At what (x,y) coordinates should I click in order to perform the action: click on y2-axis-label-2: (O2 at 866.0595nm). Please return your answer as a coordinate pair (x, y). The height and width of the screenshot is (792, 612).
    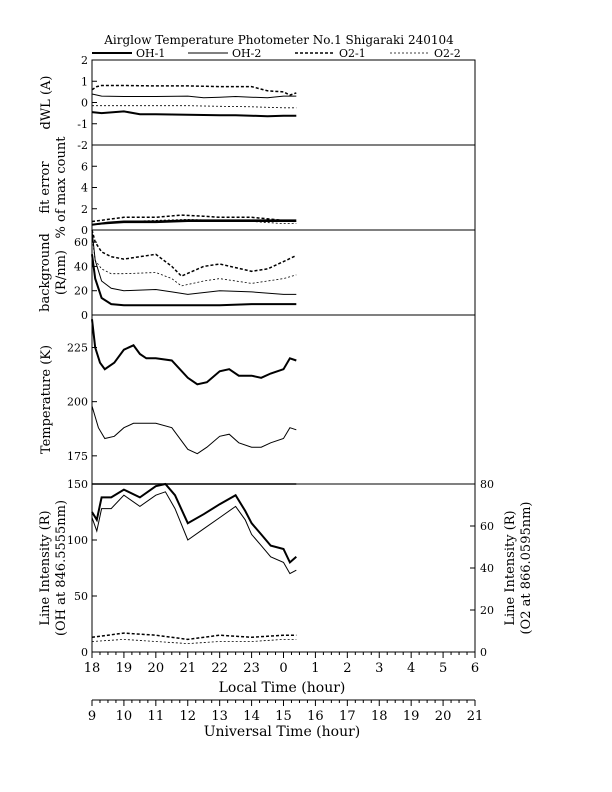
    Looking at the image, I should click on (526, 567).